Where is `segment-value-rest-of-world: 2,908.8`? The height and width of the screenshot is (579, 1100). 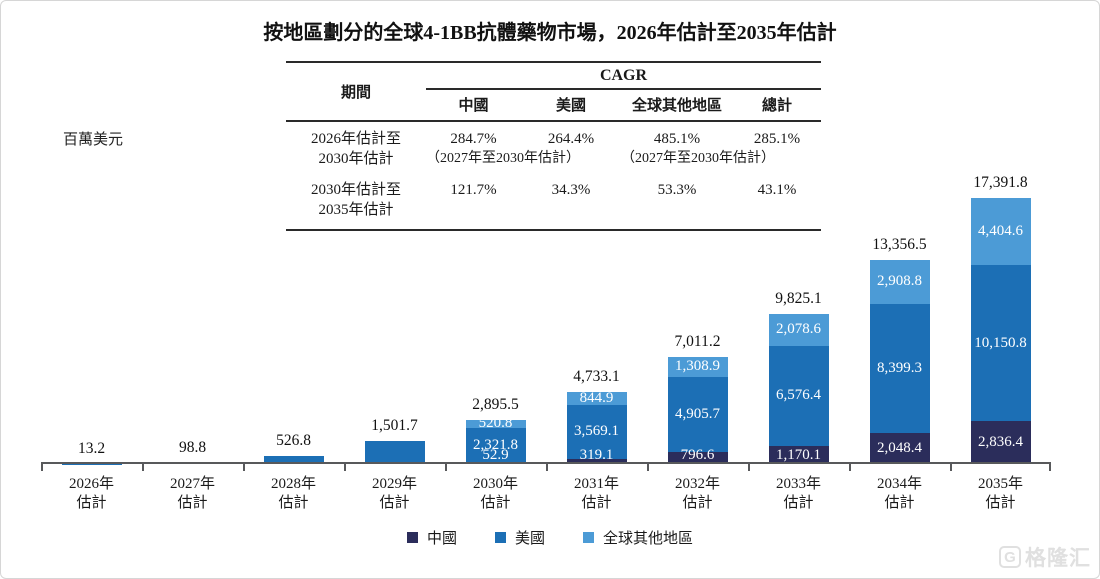 segment-value-rest-of-world: 2,908.8 is located at coordinates (899, 281).